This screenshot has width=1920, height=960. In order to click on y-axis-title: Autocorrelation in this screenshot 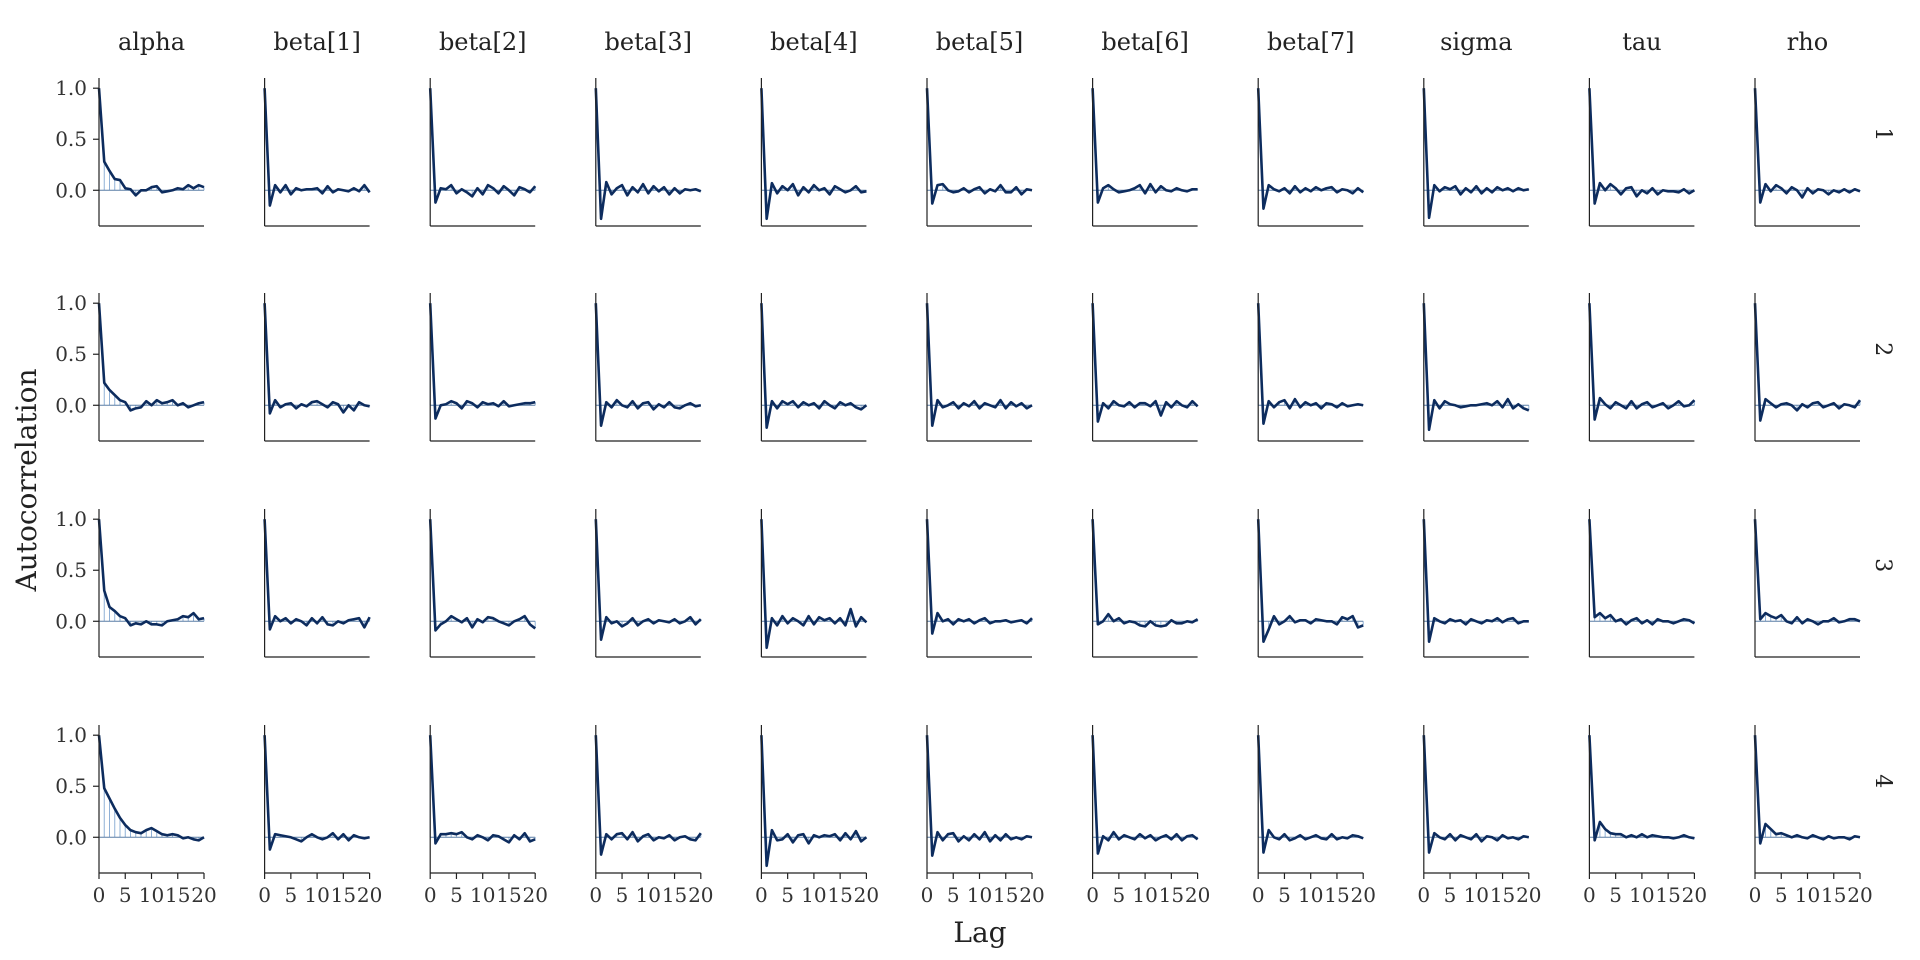, I will do `click(26, 481)`.